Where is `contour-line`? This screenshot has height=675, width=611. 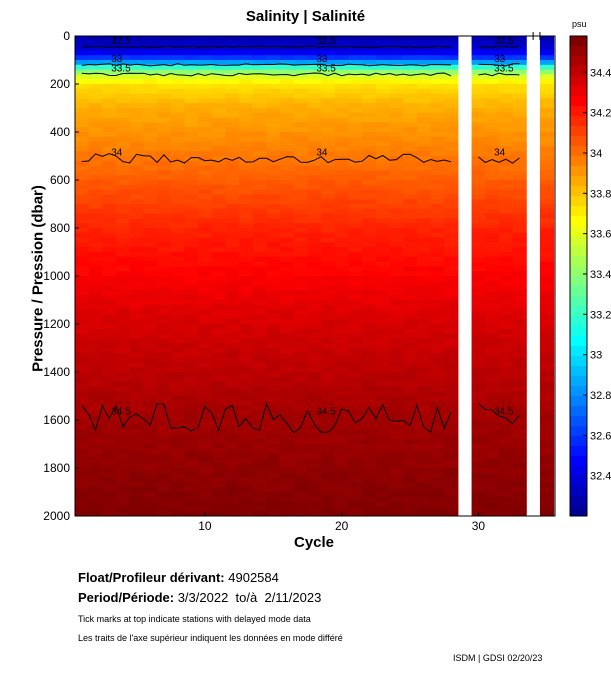 contour-line is located at coordinates (266, 46).